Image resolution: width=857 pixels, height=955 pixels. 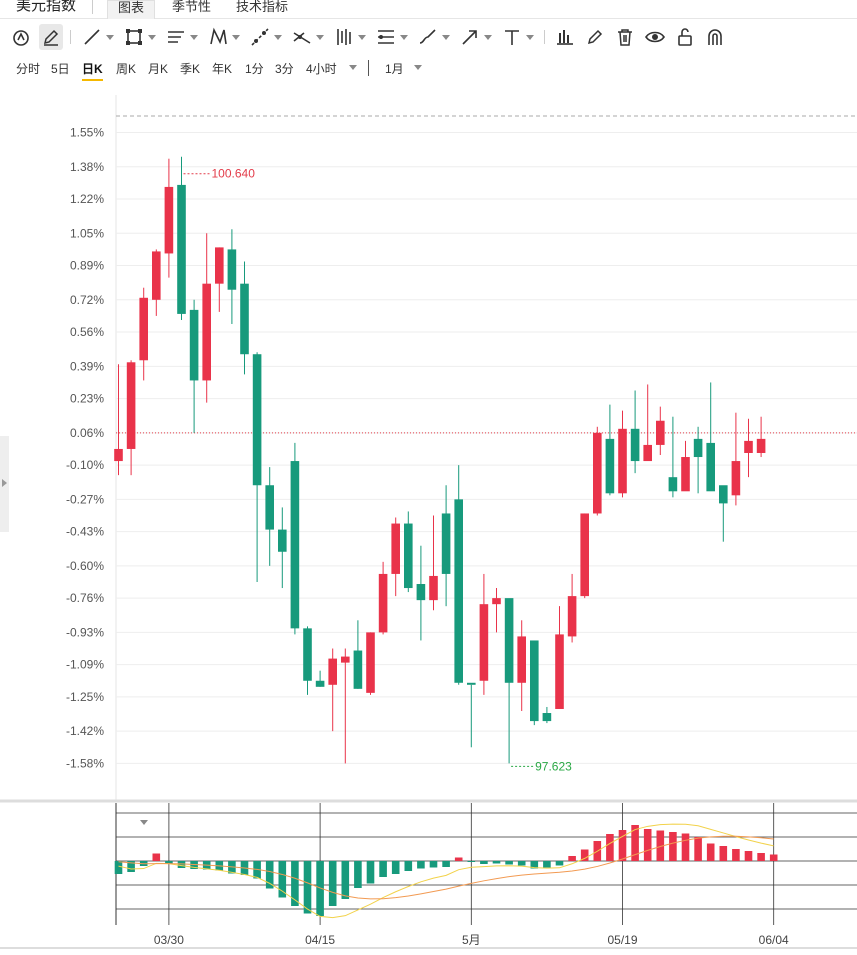 What do you see at coordinates (321, 69) in the screenshot?
I see `period-4h: 4小时` at bounding box center [321, 69].